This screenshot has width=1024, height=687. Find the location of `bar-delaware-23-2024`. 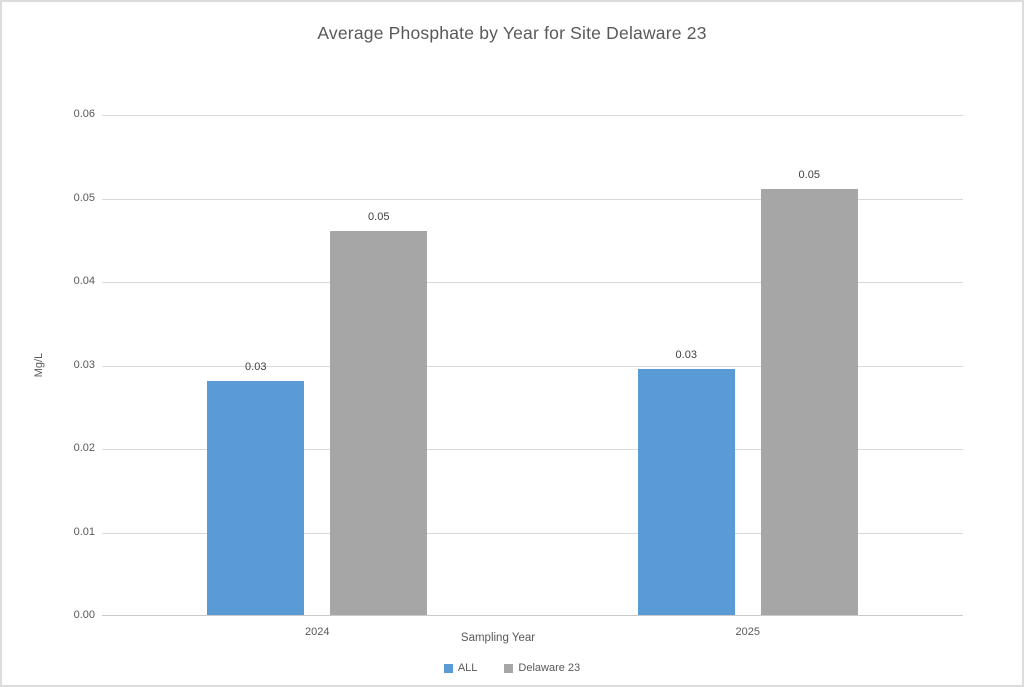

bar-delaware-23-2024 is located at coordinates (379, 422).